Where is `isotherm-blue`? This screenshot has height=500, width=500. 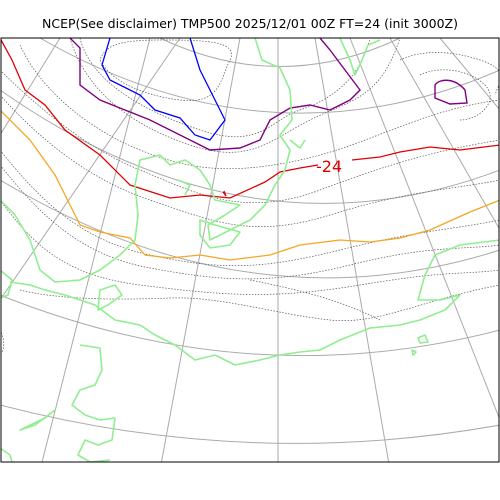 isotherm-blue is located at coordinates (163, 89).